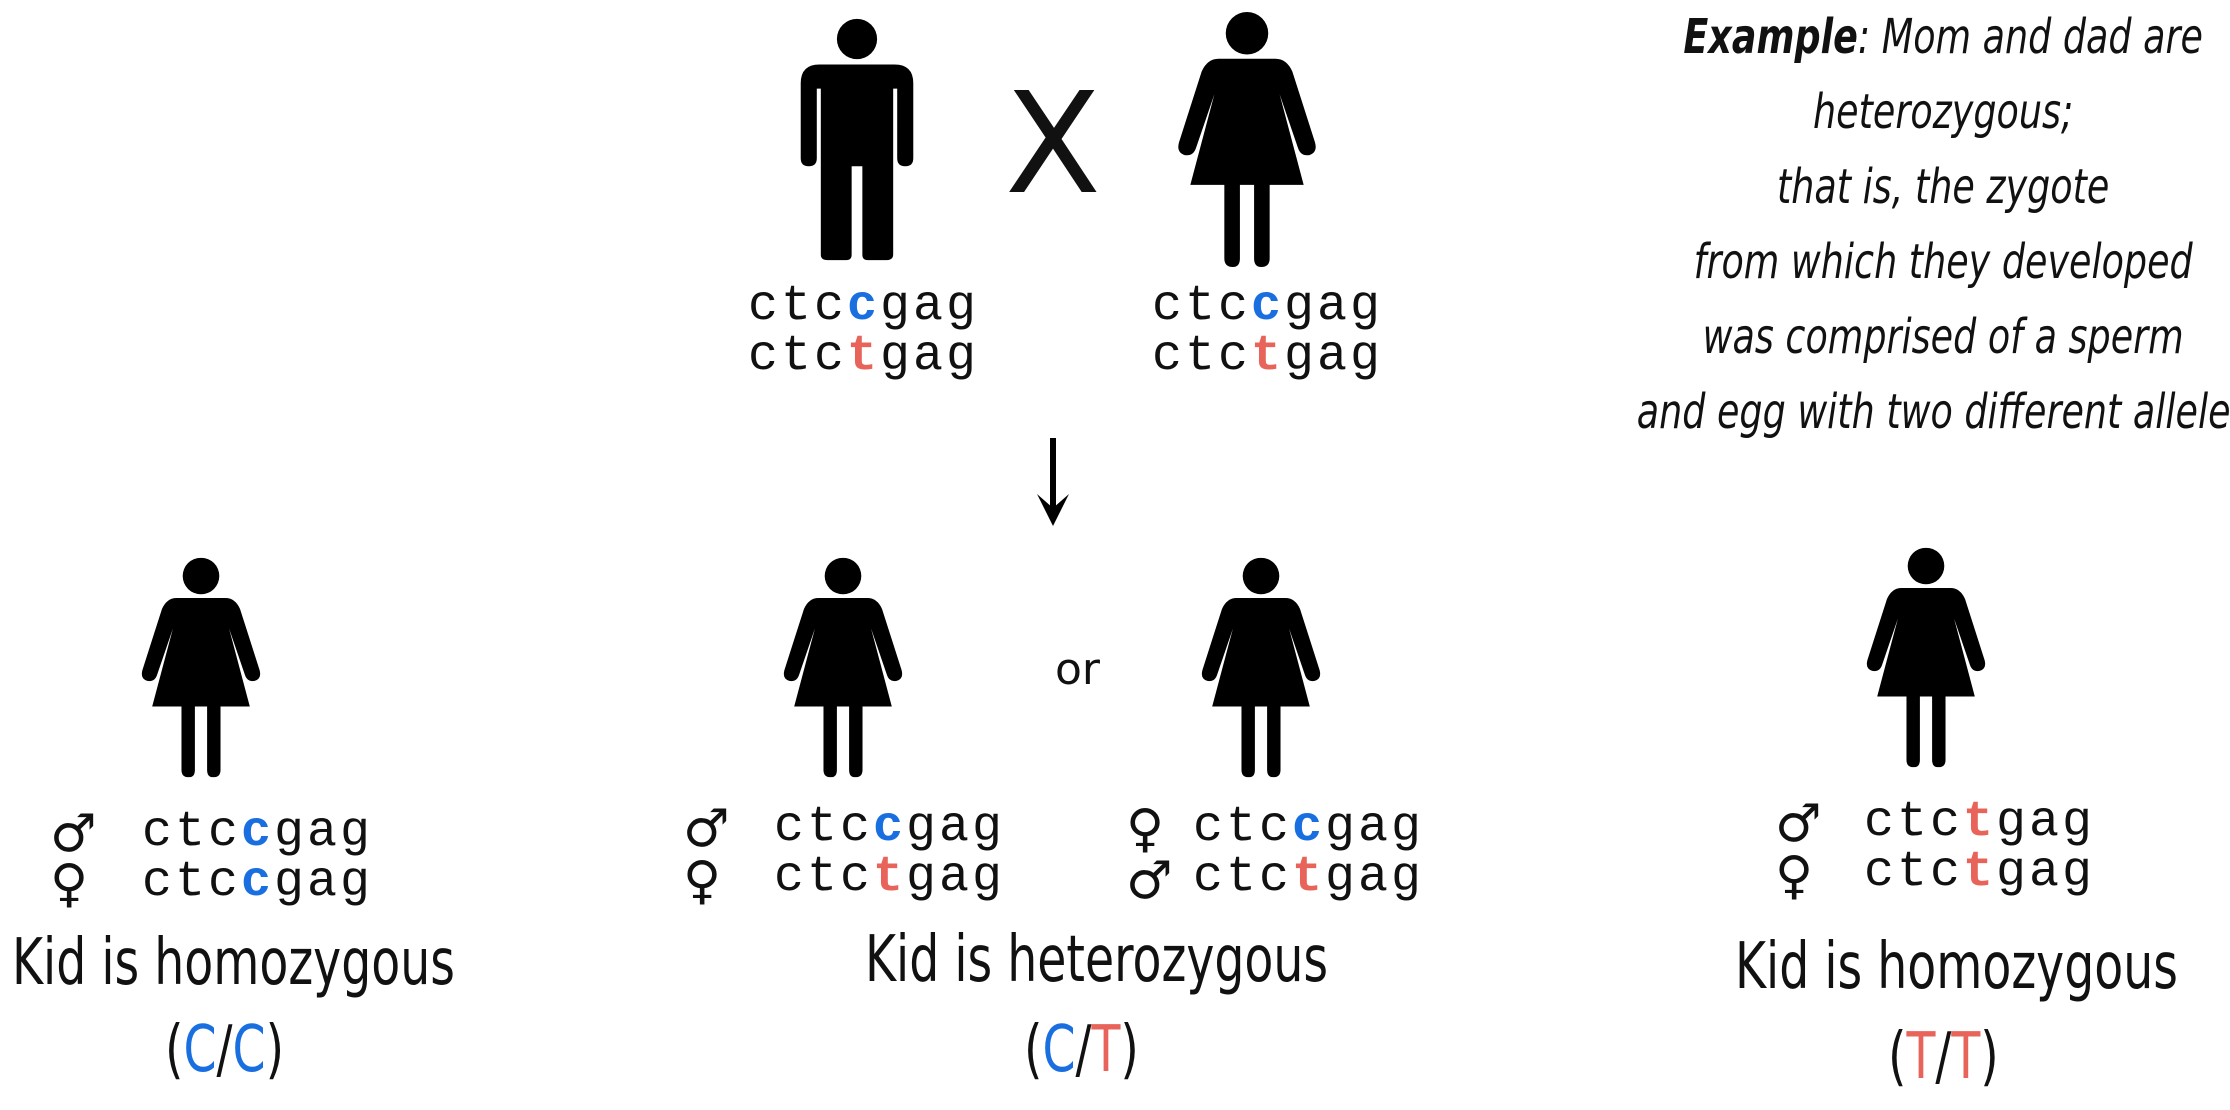 The image size is (2230, 1110). Describe the element at coordinates (1053, 144) in the screenshot. I see `cross-symbol: X` at that location.